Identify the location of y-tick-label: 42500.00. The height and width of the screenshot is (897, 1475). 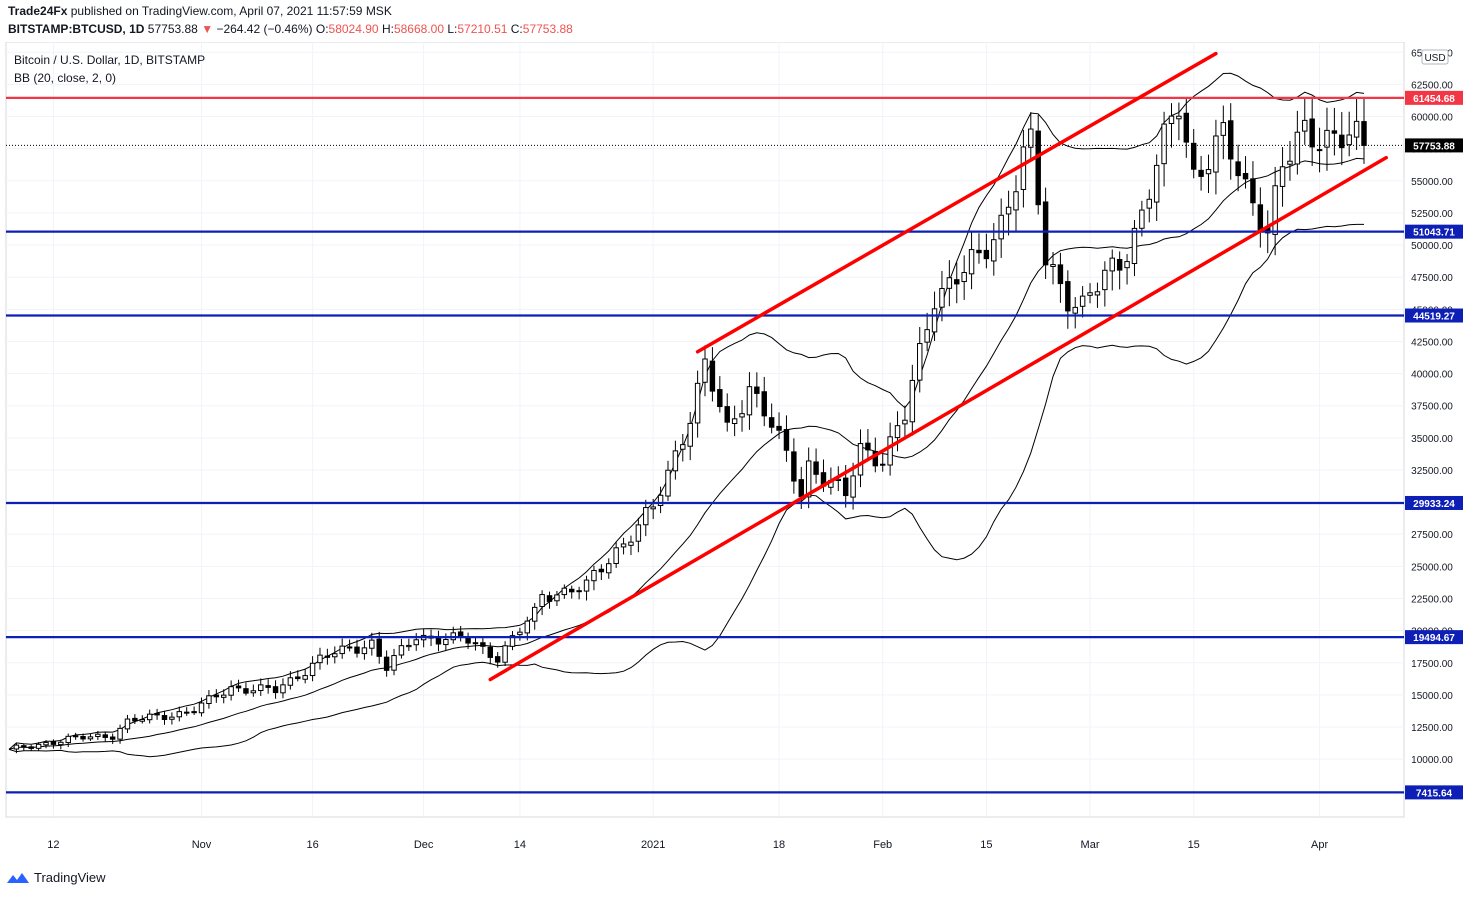
(1432, 342).